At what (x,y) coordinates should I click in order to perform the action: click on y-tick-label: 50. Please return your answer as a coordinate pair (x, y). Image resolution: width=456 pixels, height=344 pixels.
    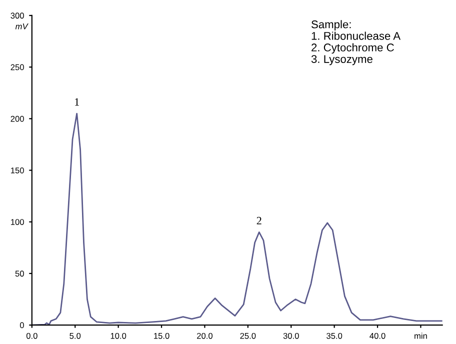
    Looking at the image, I should click on (19, 273).